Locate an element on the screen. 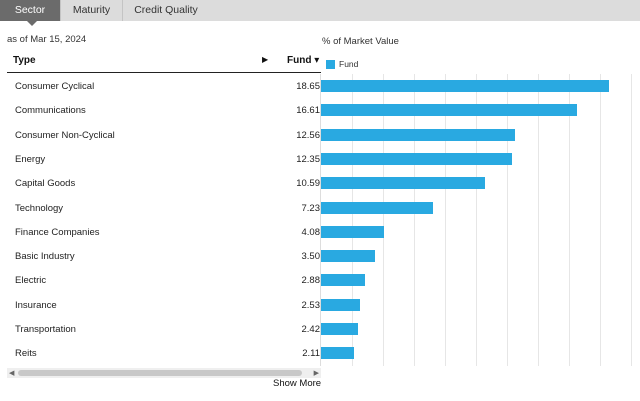 This screenshot has height=401, width=640. scroll-right-arrow-icon: ▶ is located at coordinates (316, 373).